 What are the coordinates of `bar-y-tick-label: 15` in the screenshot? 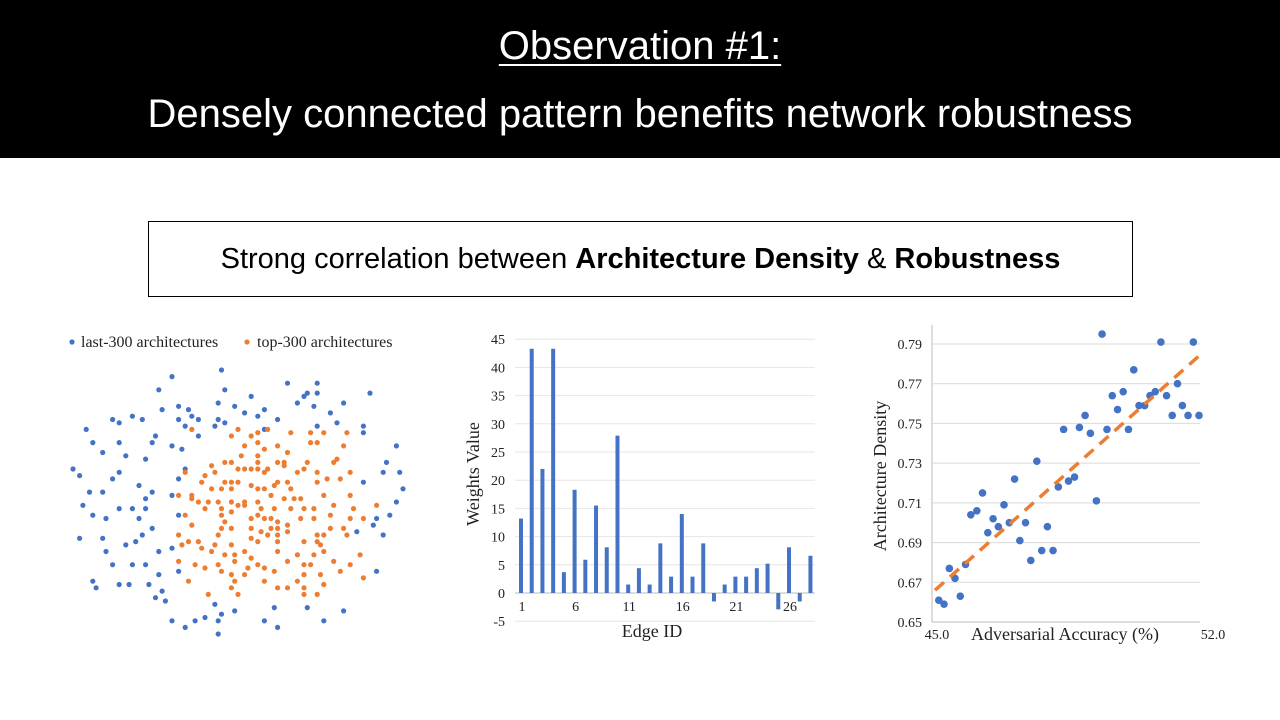 It's located at (498, 509).